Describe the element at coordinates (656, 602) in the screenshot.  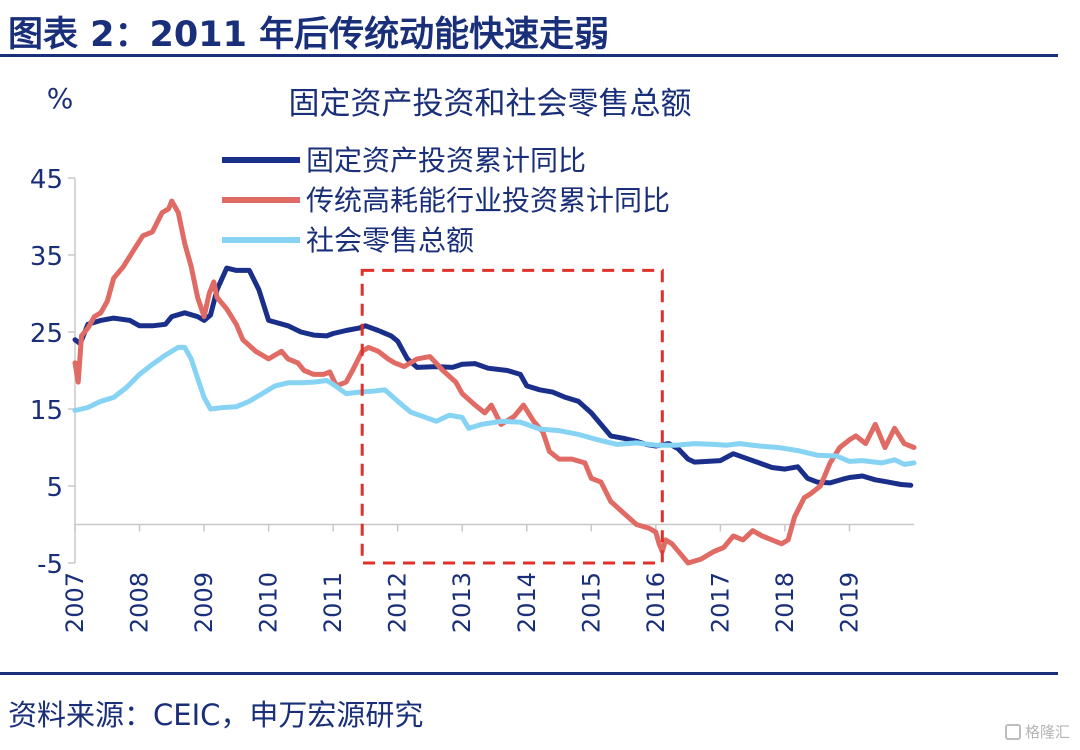
I see `x-tick-label: 2016` at that location.